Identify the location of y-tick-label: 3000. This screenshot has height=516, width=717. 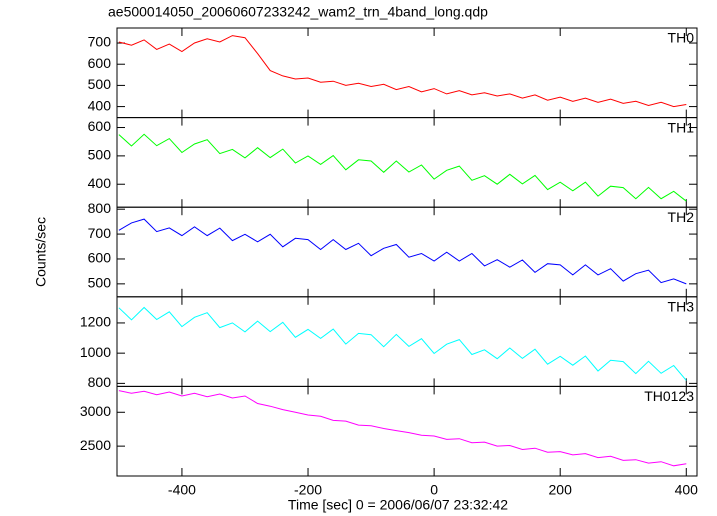
(95, 411).